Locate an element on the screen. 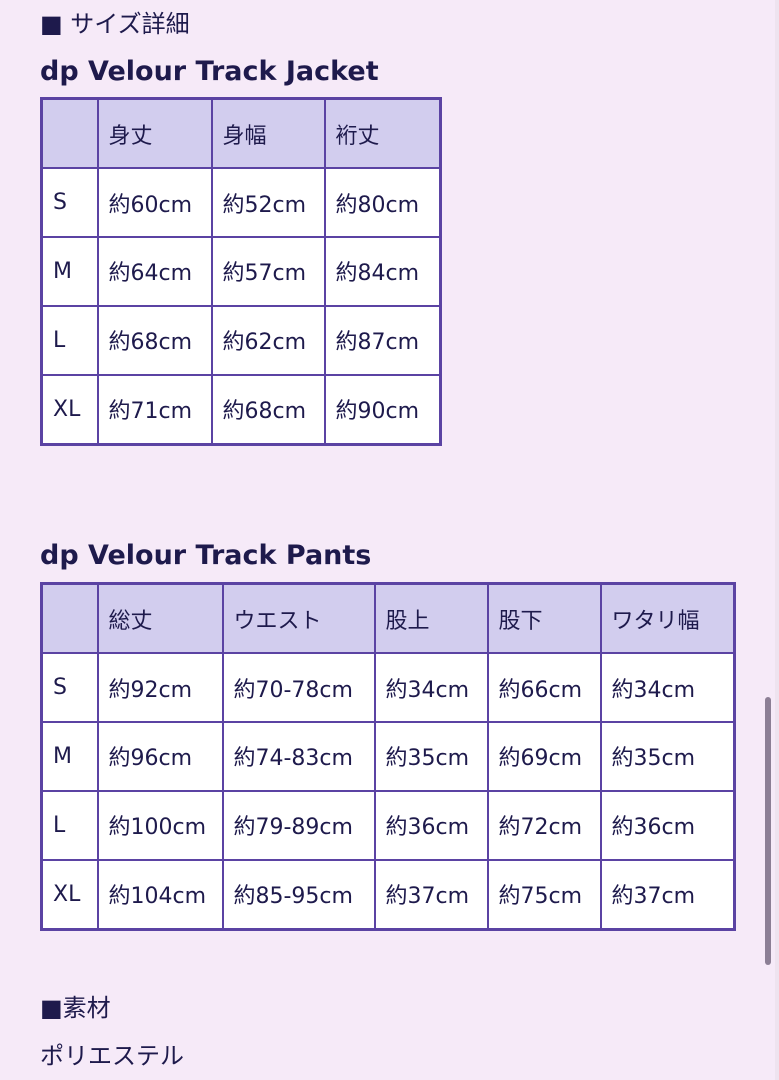 Image resolution: width=779 pixels, height=1080 pixels. table-row: XL 約104cm 約85-95cm 約37cm 約75cm 約37cm is located at coordinates (388, 894).